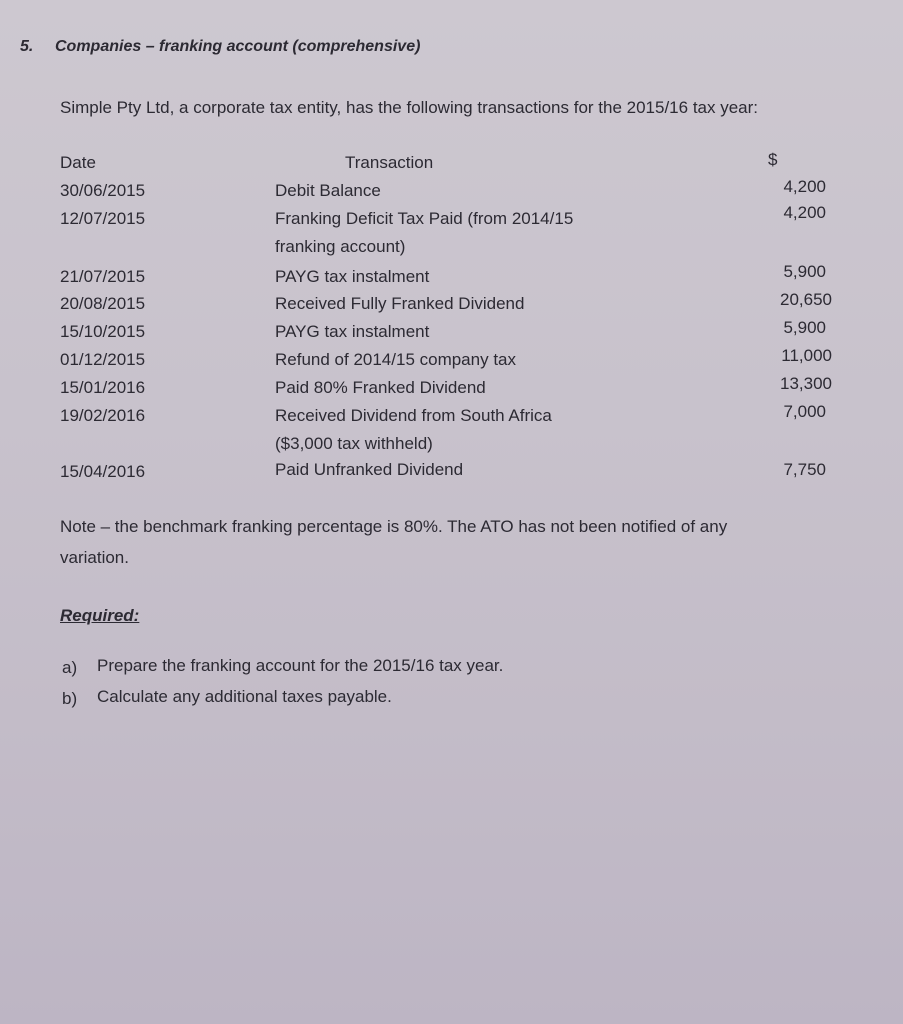  Describe the element at coordinates (70, 667) in the screenshot. I see `item-marker: a)` at that location.